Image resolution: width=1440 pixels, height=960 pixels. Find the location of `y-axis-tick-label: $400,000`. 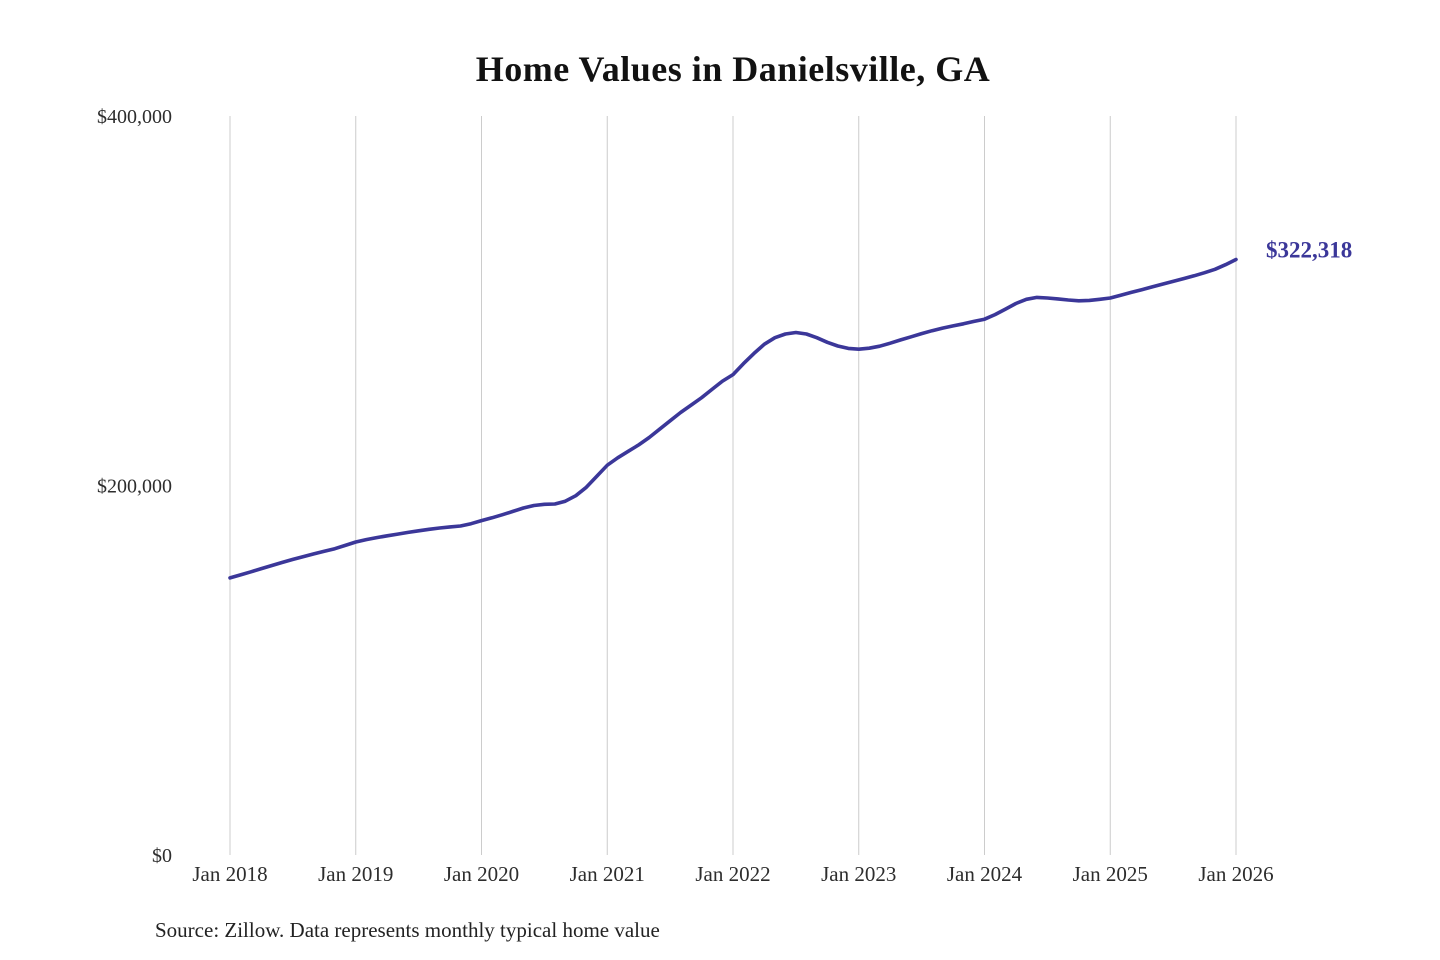

y-axis-tick-label: $400,000 is located at coordinates (134, 117).